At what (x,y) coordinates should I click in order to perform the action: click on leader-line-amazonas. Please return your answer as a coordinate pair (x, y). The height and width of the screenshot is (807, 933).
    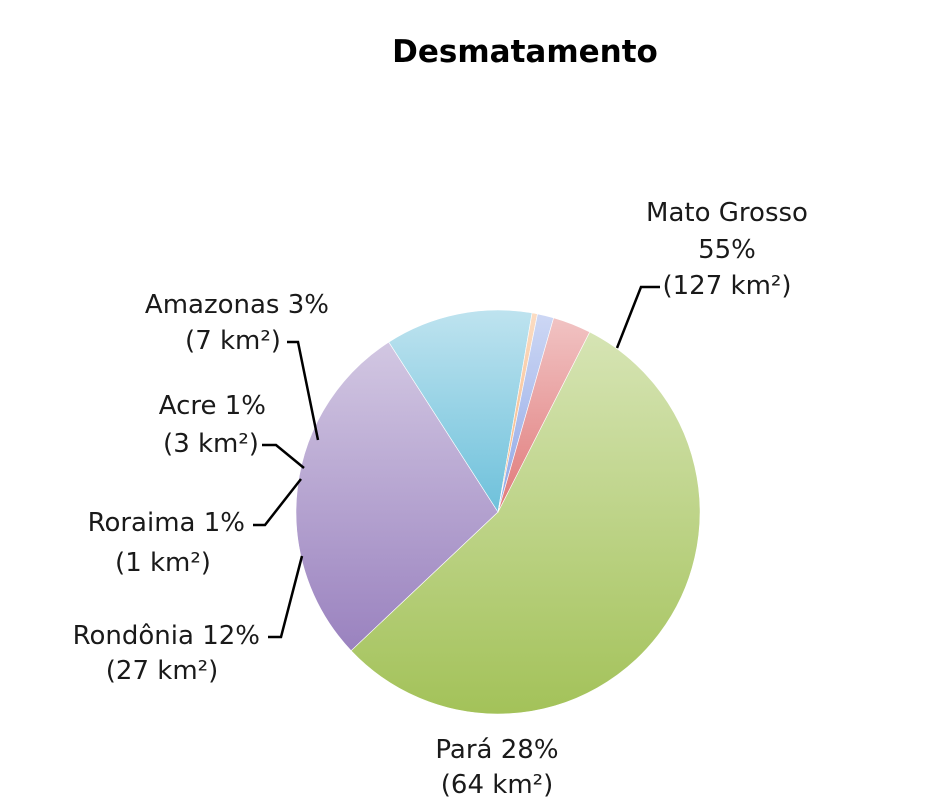
    Looking at the image, I should click on (303, 390).